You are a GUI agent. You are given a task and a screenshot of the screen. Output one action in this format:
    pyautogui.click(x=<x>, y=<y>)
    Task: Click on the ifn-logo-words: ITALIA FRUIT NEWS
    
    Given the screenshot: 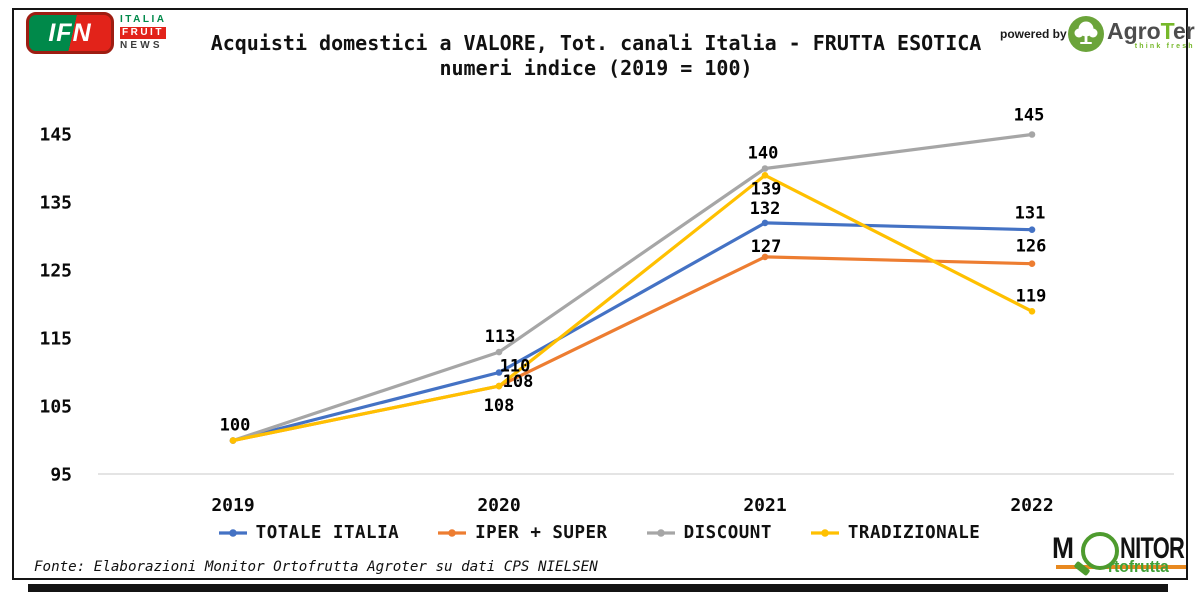 What is the action you would take?
    pyautogui.click(x=143, y=33)
    